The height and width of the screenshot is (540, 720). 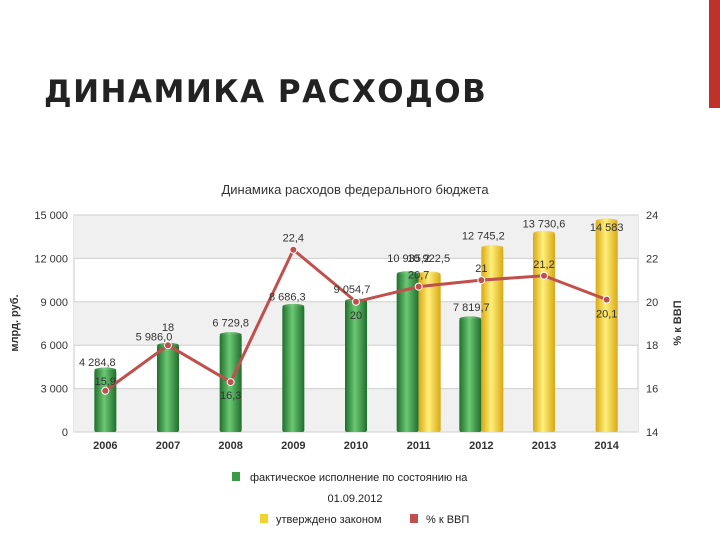 I want to click on x-tick-label: 2012, so click(x=481, y=446).